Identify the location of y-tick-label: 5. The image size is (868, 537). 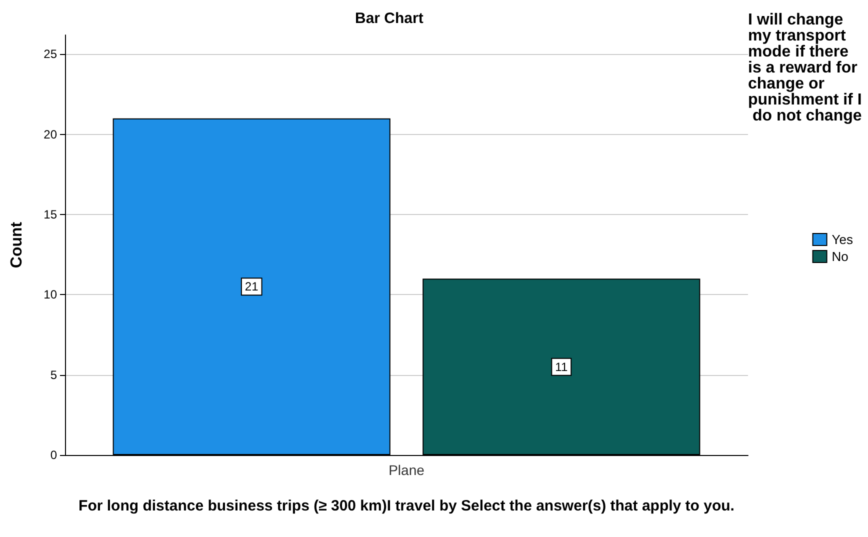
(54, 375).